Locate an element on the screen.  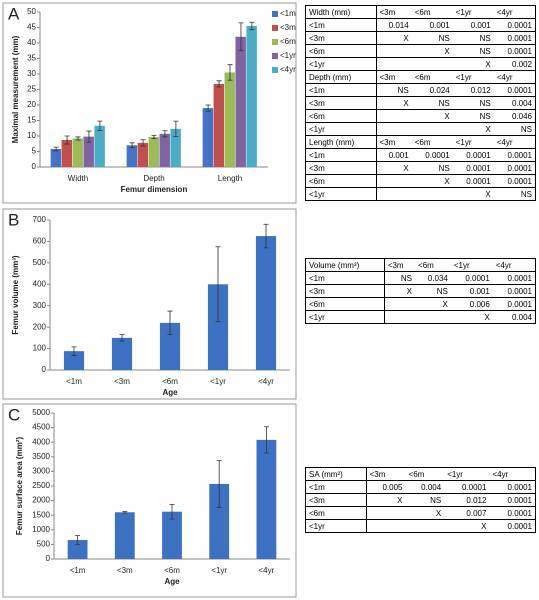
table-row: <6m X NS 0.0001 is located at coordinates (420, 51).